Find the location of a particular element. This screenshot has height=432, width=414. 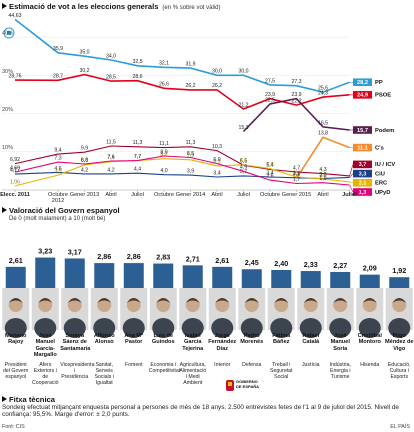

data-label: 3,2 is located at coordinates (296, 174).